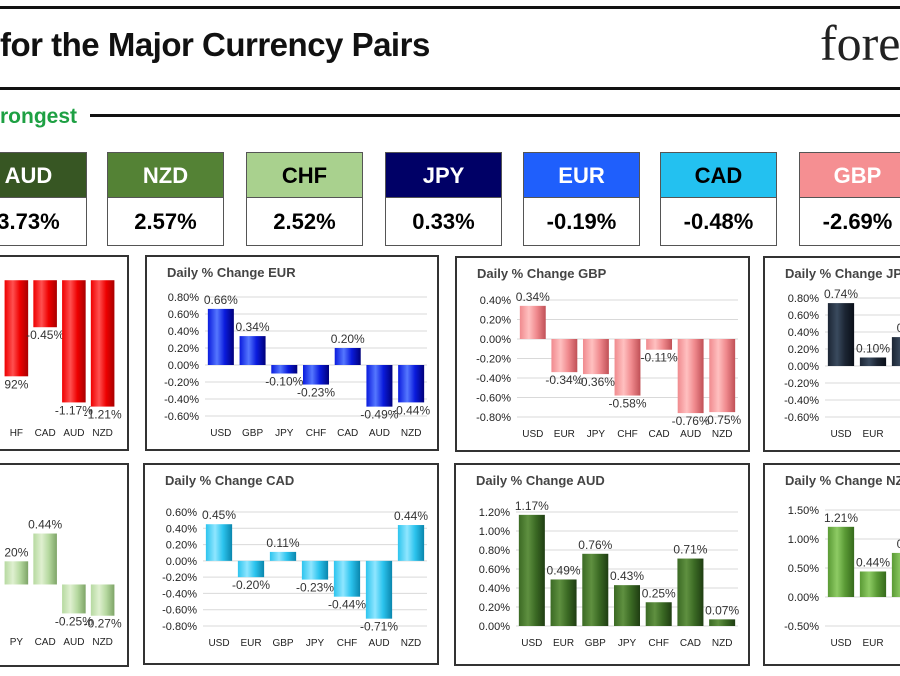 Image resolution: width=900 pixels, height=676 pixels. Describe the element at coordinates (165, 199) in the screenshot. I see `currency-card-nzd: NZD 2.57%` at that location.